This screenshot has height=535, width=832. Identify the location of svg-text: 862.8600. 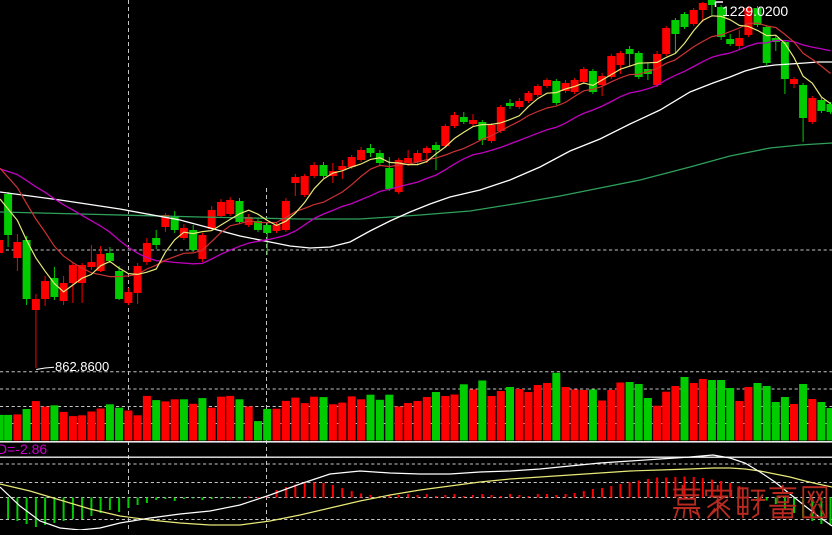
(82, 366).